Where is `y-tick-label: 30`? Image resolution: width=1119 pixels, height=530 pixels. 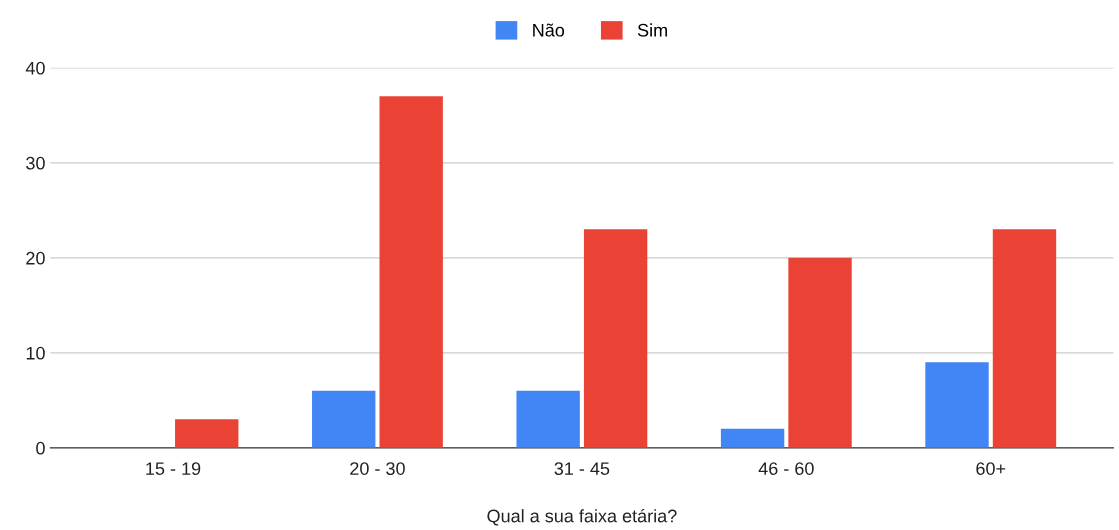 y-tick-label: 30 is located at coordinates (35, 163).